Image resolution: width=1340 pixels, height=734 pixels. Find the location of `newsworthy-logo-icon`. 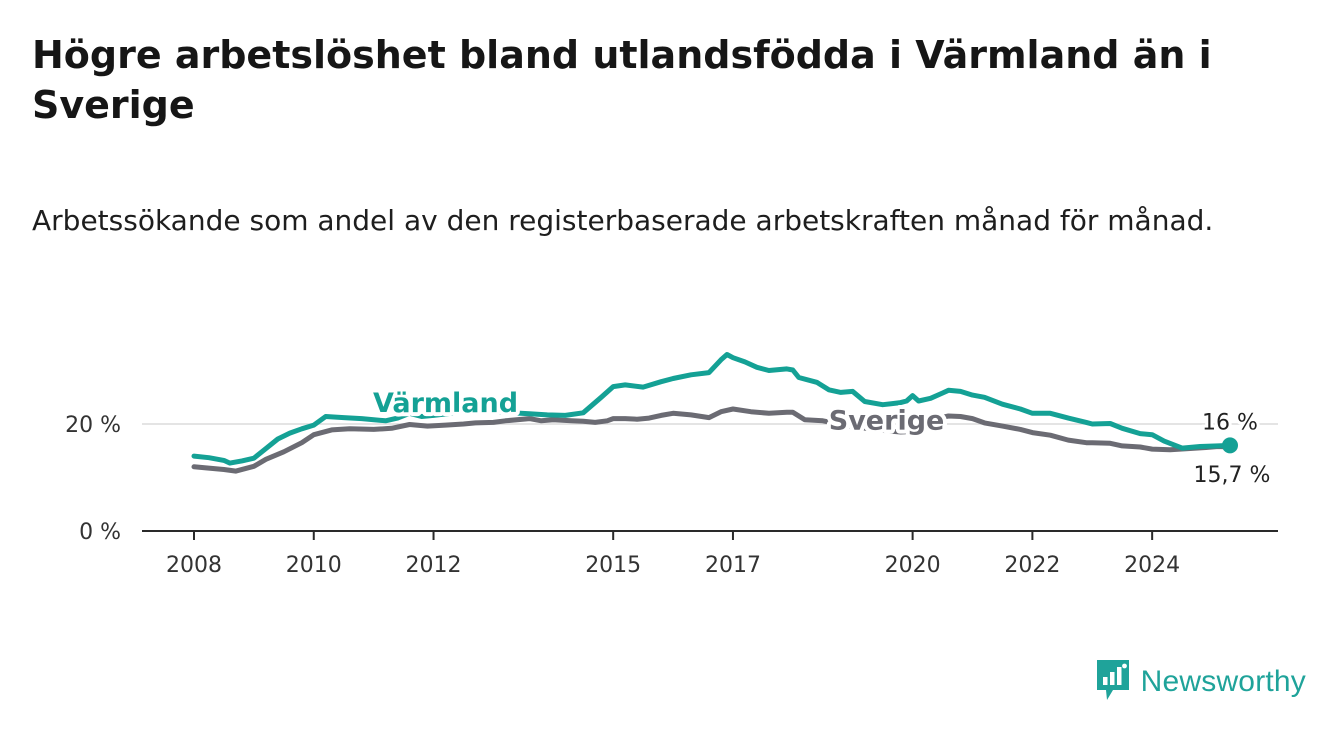

newsworthy-logo-icon is located at coordinates (1113, 682).